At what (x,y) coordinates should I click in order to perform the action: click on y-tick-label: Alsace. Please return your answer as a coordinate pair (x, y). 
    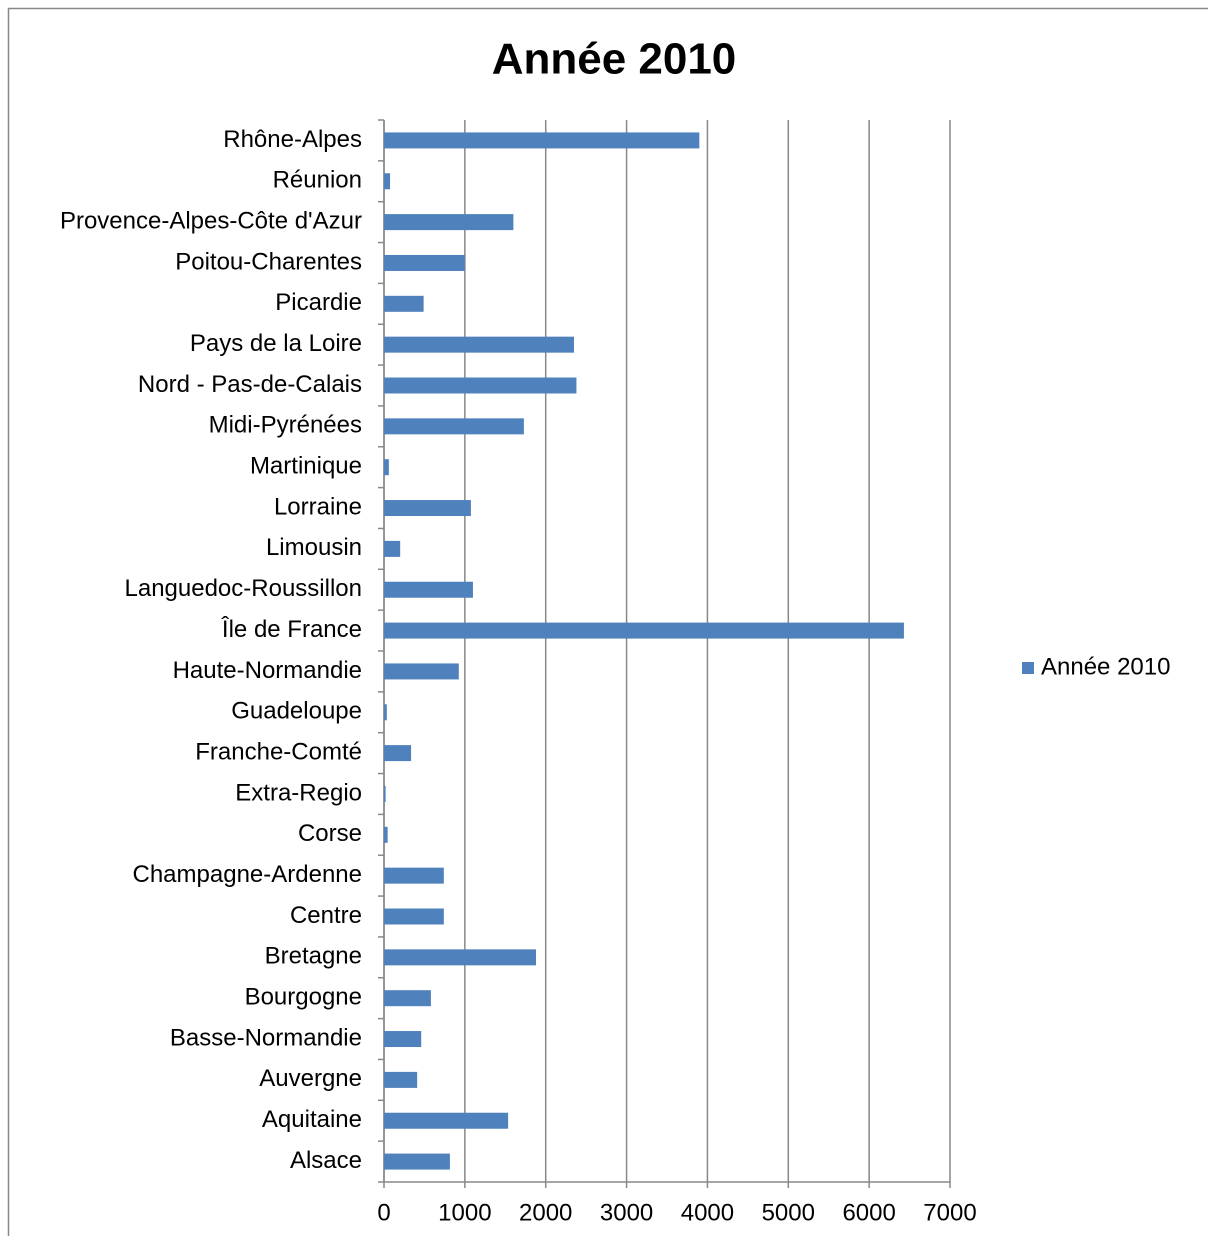
    Looking at the image, I should click on (326, 1160).